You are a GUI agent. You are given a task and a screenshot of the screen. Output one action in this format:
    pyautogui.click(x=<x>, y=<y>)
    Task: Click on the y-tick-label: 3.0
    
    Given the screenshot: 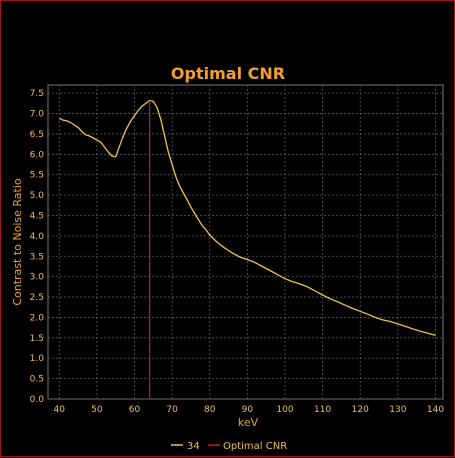 What is the action you would take?
    pyautogui.click(x=37, y=278)
    